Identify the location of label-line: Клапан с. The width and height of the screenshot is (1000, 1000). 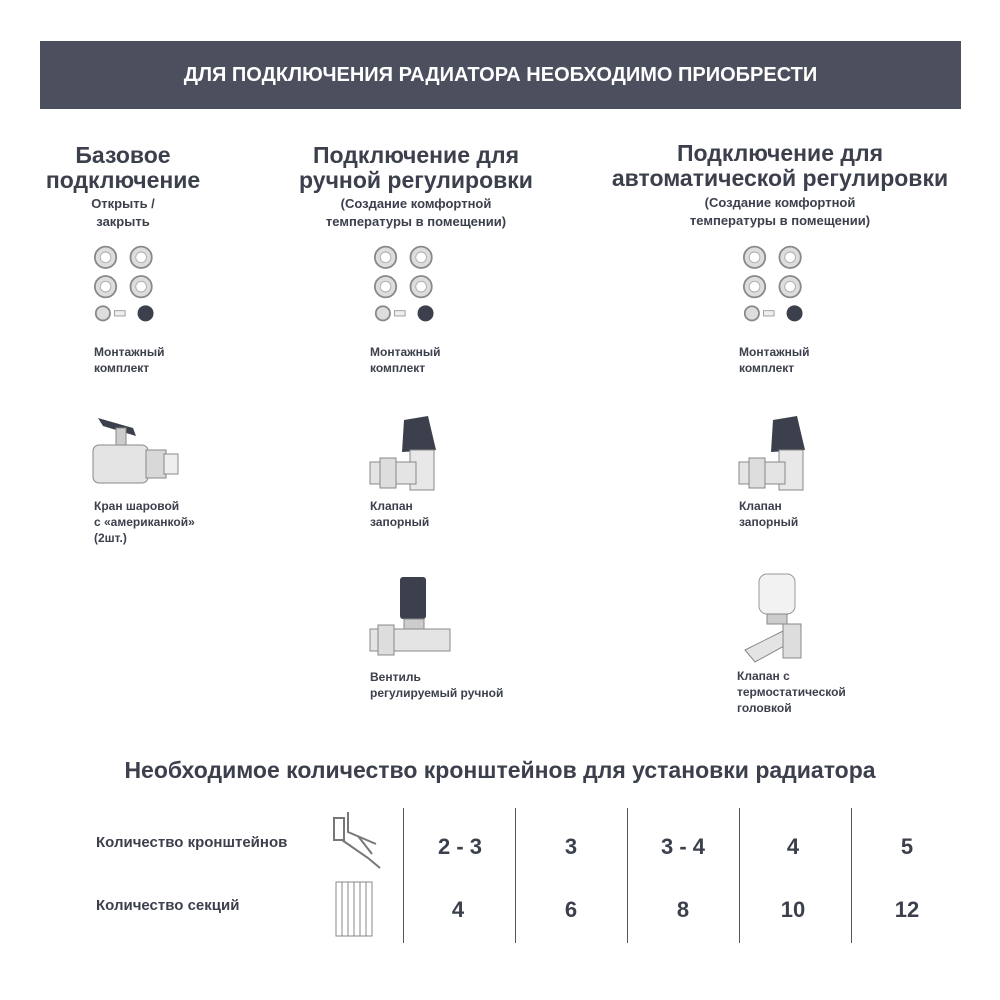
(763, 676).